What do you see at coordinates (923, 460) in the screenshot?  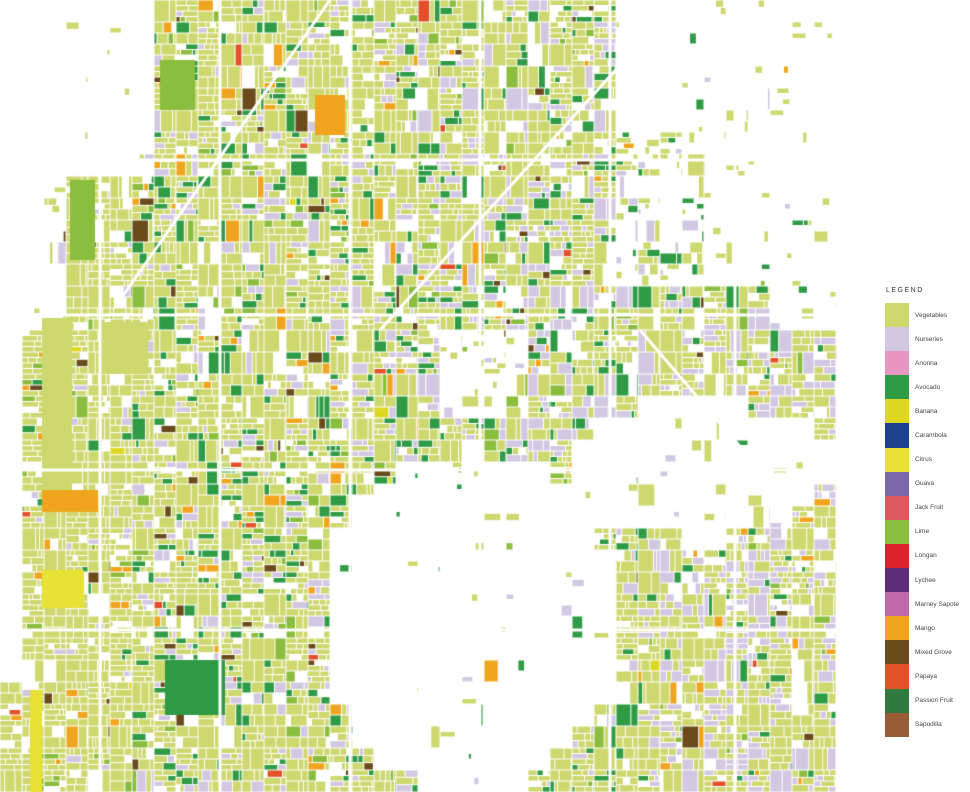 I see `legend-label: Citrus` at bounding box center [923, 460].